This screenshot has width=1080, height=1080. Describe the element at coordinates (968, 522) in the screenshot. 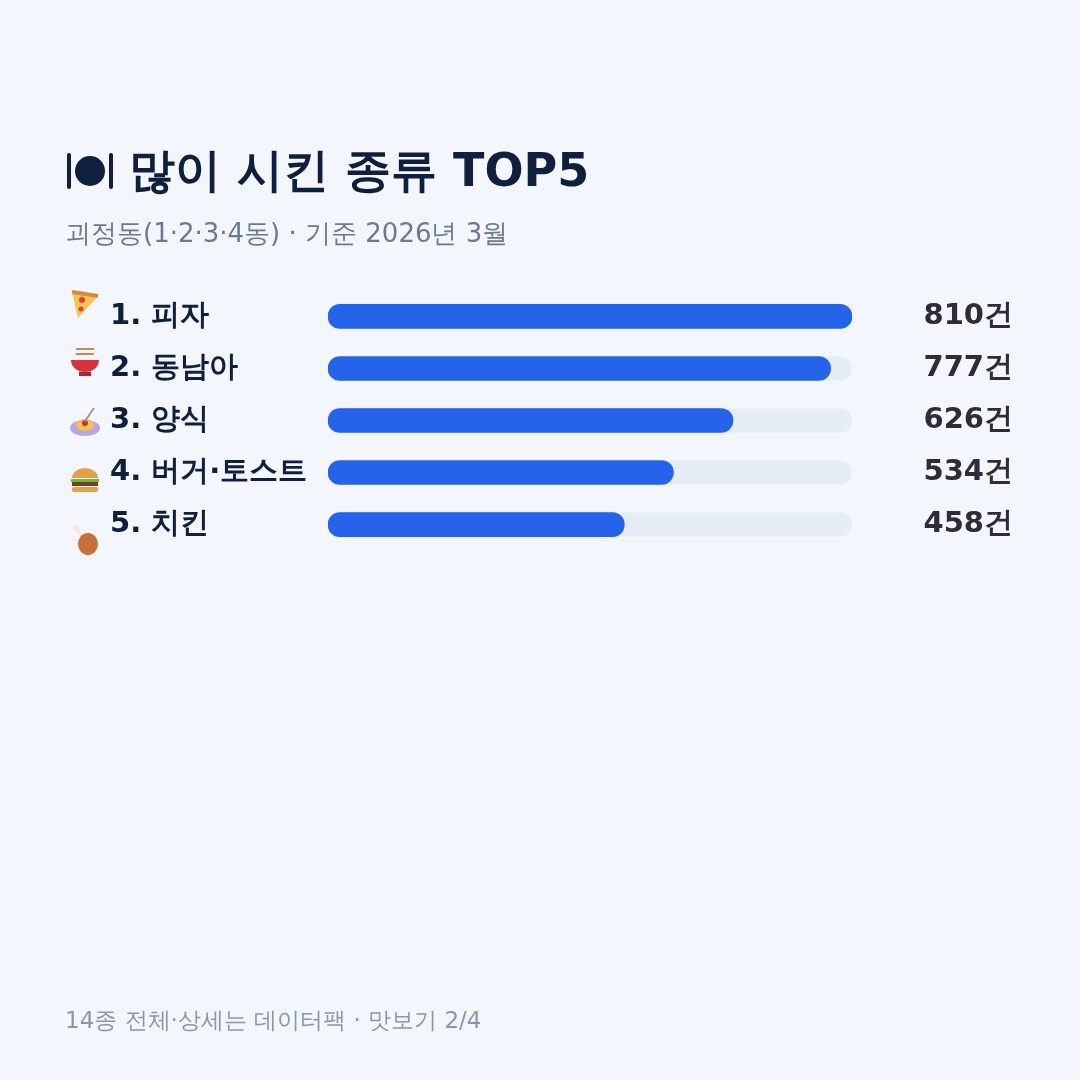

I see `data-label: 458건` at that location.